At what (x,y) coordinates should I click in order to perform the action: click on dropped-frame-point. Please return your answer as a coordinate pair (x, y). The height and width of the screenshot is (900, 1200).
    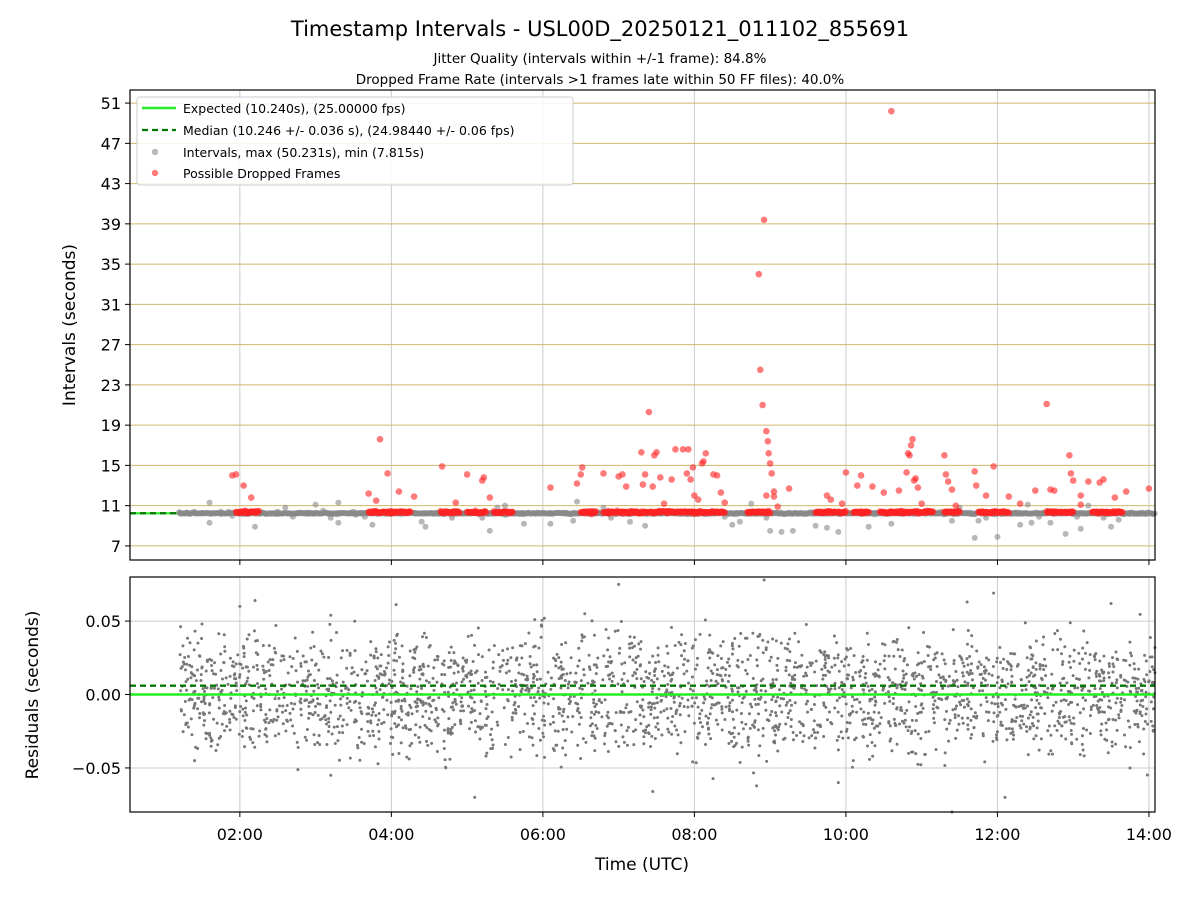
    Looking at the image, I should click on (899, 490).